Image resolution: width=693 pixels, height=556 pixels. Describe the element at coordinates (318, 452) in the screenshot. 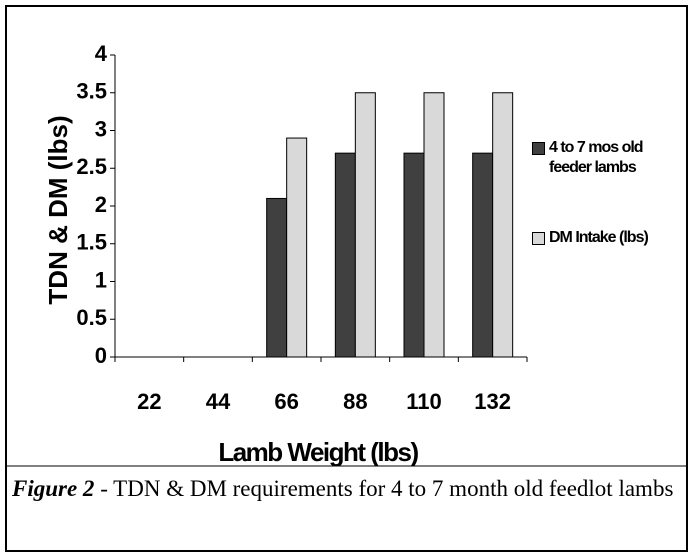

I see `x-axis-title: Lamb Weight (lbs)` at that location.